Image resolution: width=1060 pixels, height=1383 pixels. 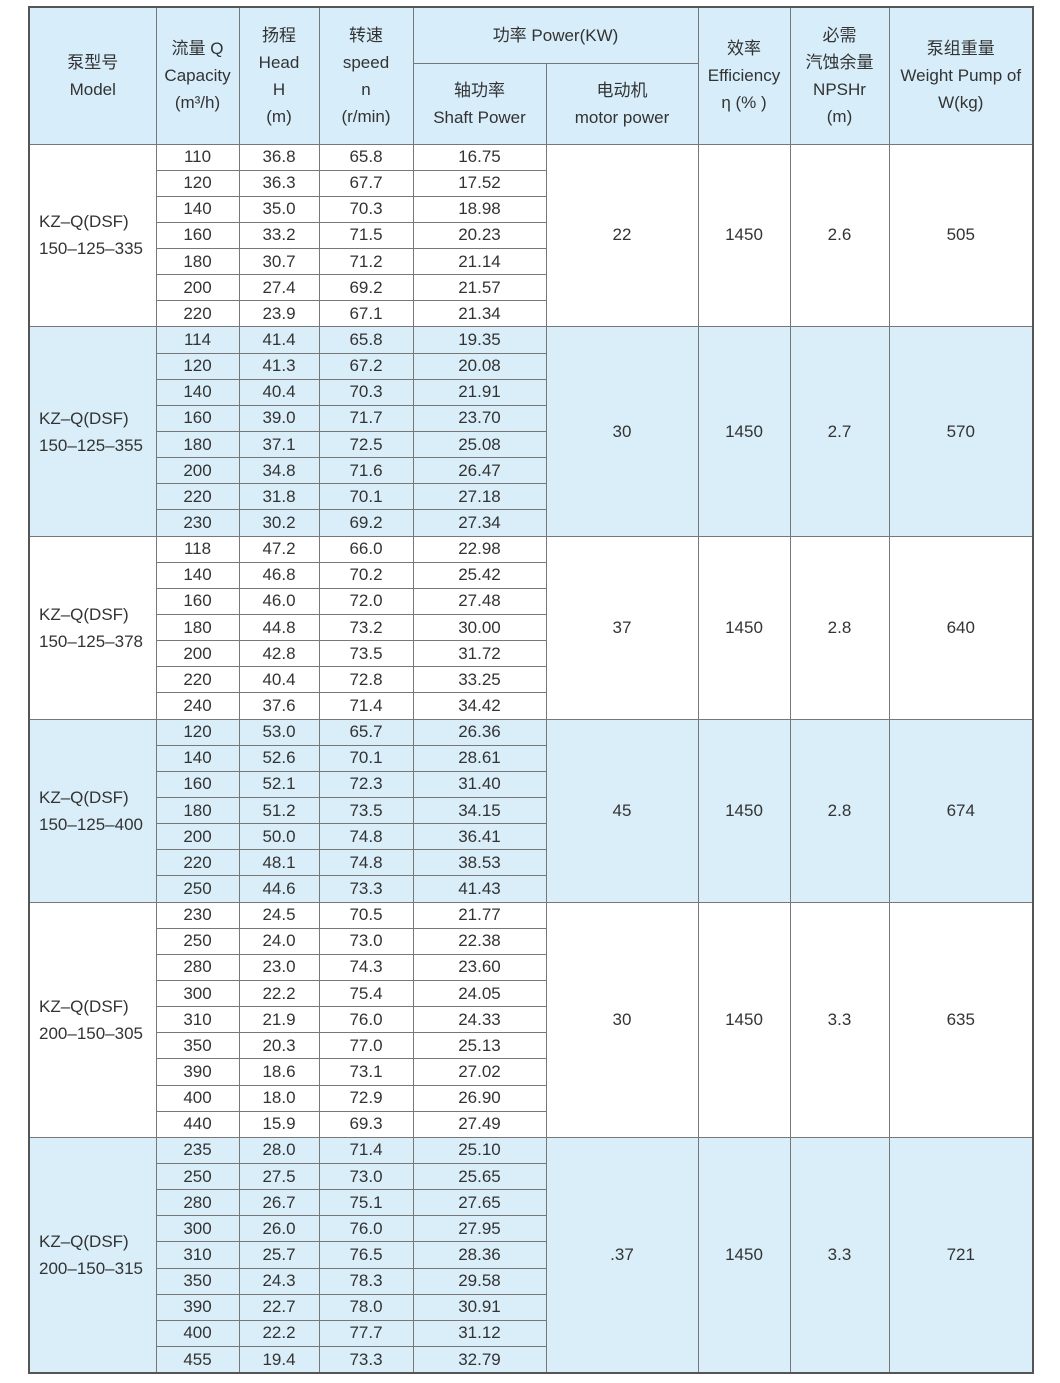 What do you see at coordinates (279, 1307) in the screenshot?
I see `data-cell: 22.7` at bounding box center [279, 1307].